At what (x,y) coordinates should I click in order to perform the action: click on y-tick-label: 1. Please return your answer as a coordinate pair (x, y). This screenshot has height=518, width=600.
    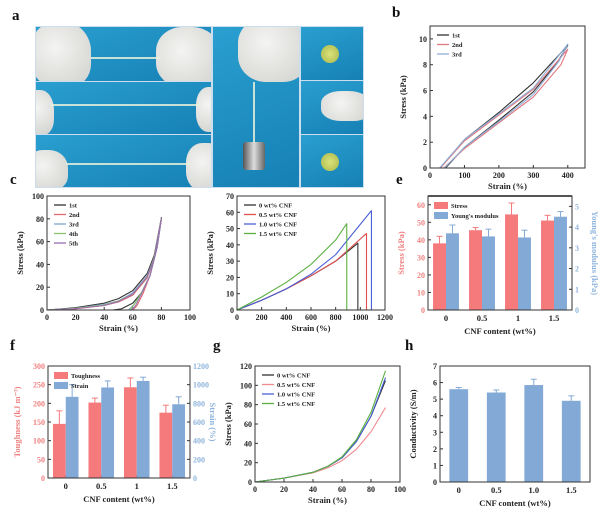
    Looking at the image, I should click on (435, 465).